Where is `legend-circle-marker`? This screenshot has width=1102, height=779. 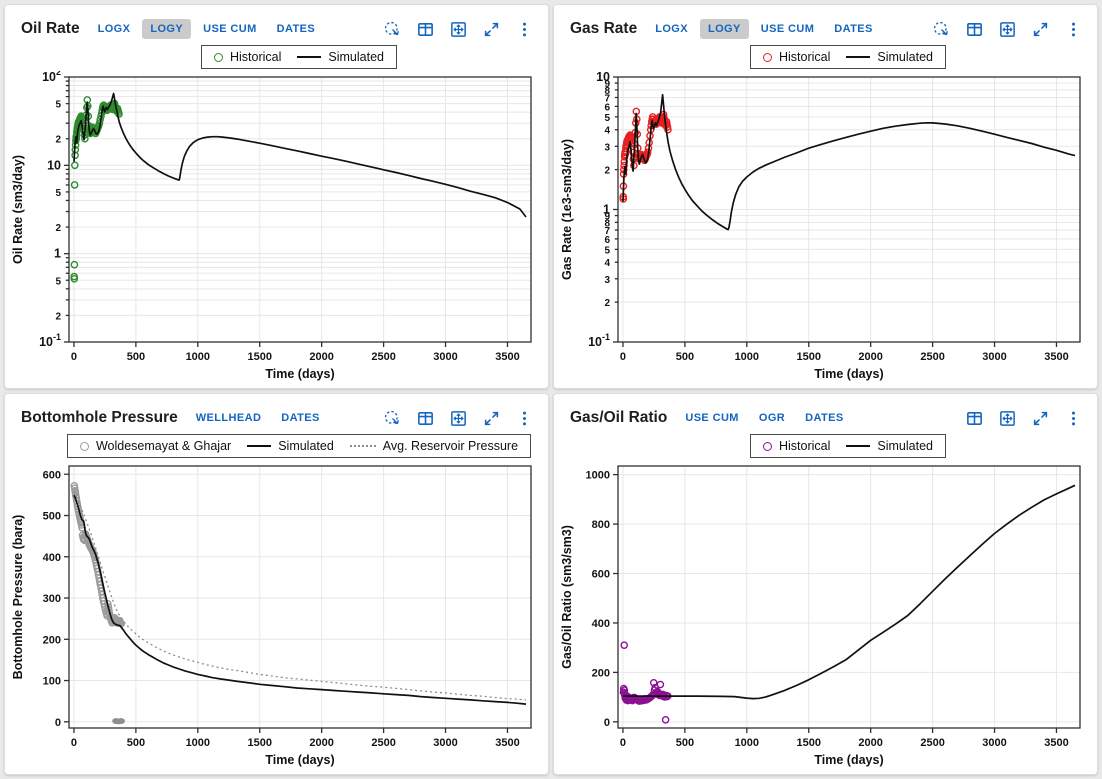 legend-circle-marker is located at coordinates (218, 57).